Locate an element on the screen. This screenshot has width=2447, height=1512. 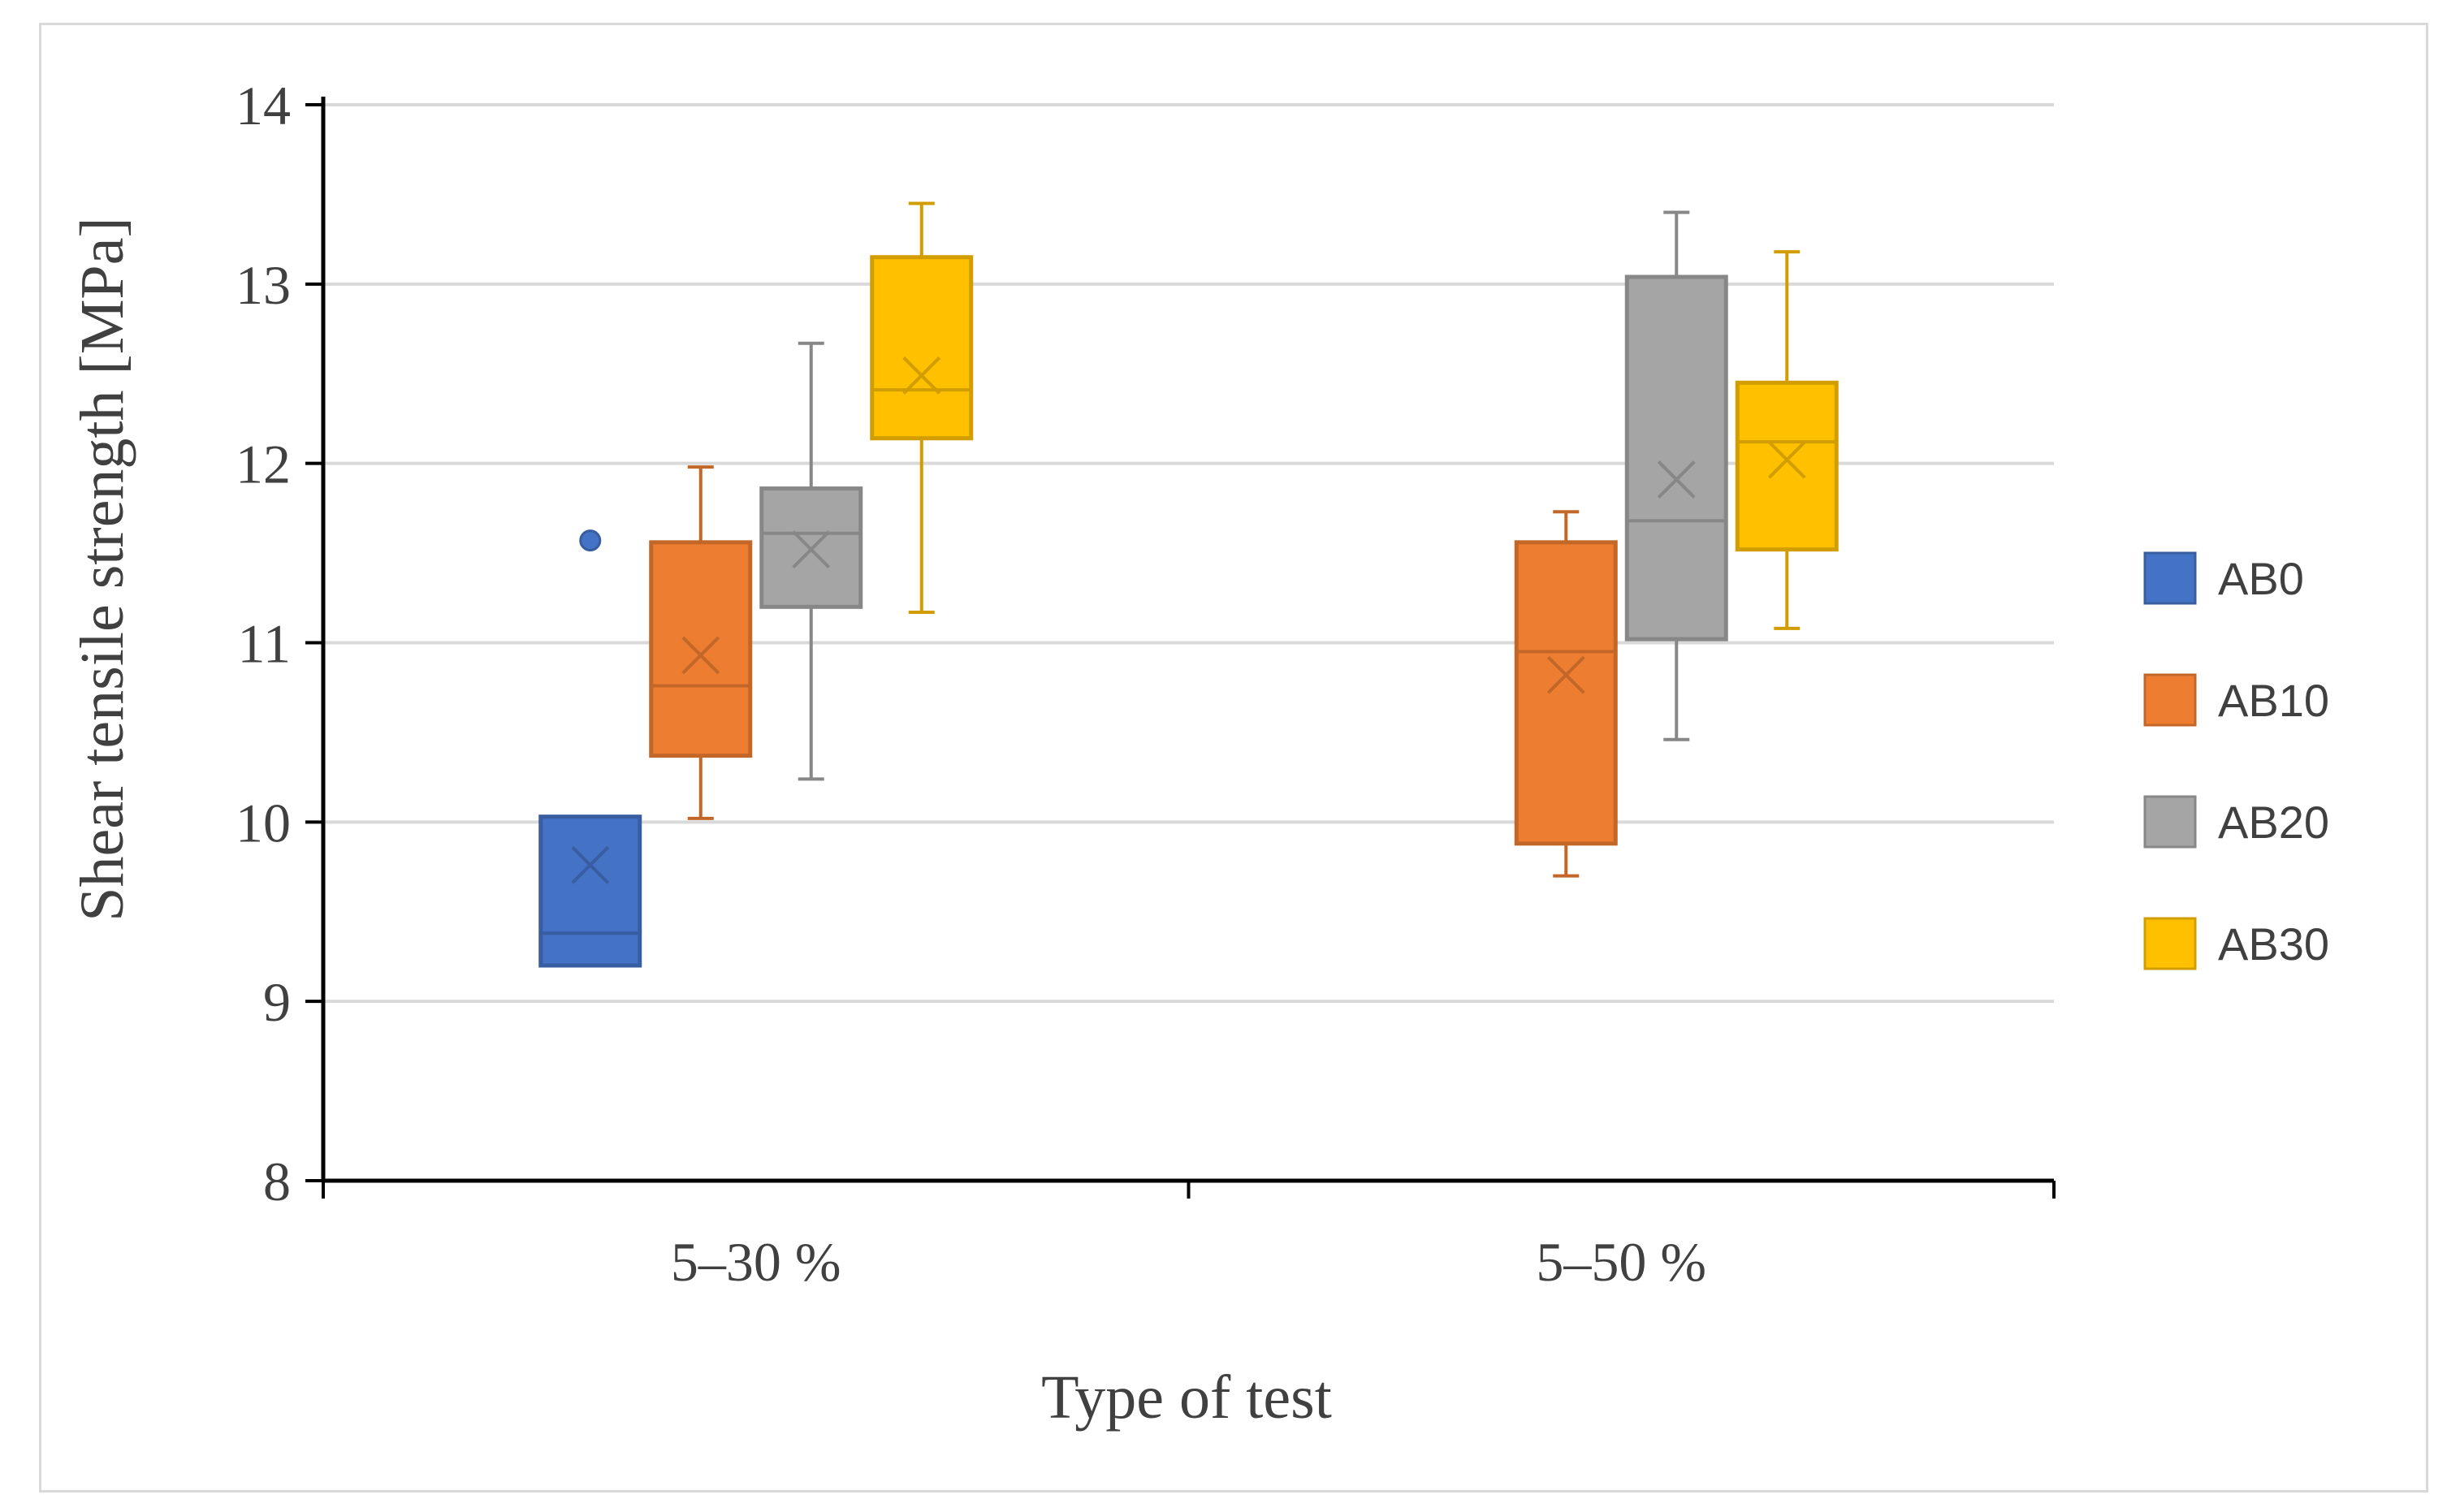
x-axis-title: Type of test is located at coordinates (1186, 1397).